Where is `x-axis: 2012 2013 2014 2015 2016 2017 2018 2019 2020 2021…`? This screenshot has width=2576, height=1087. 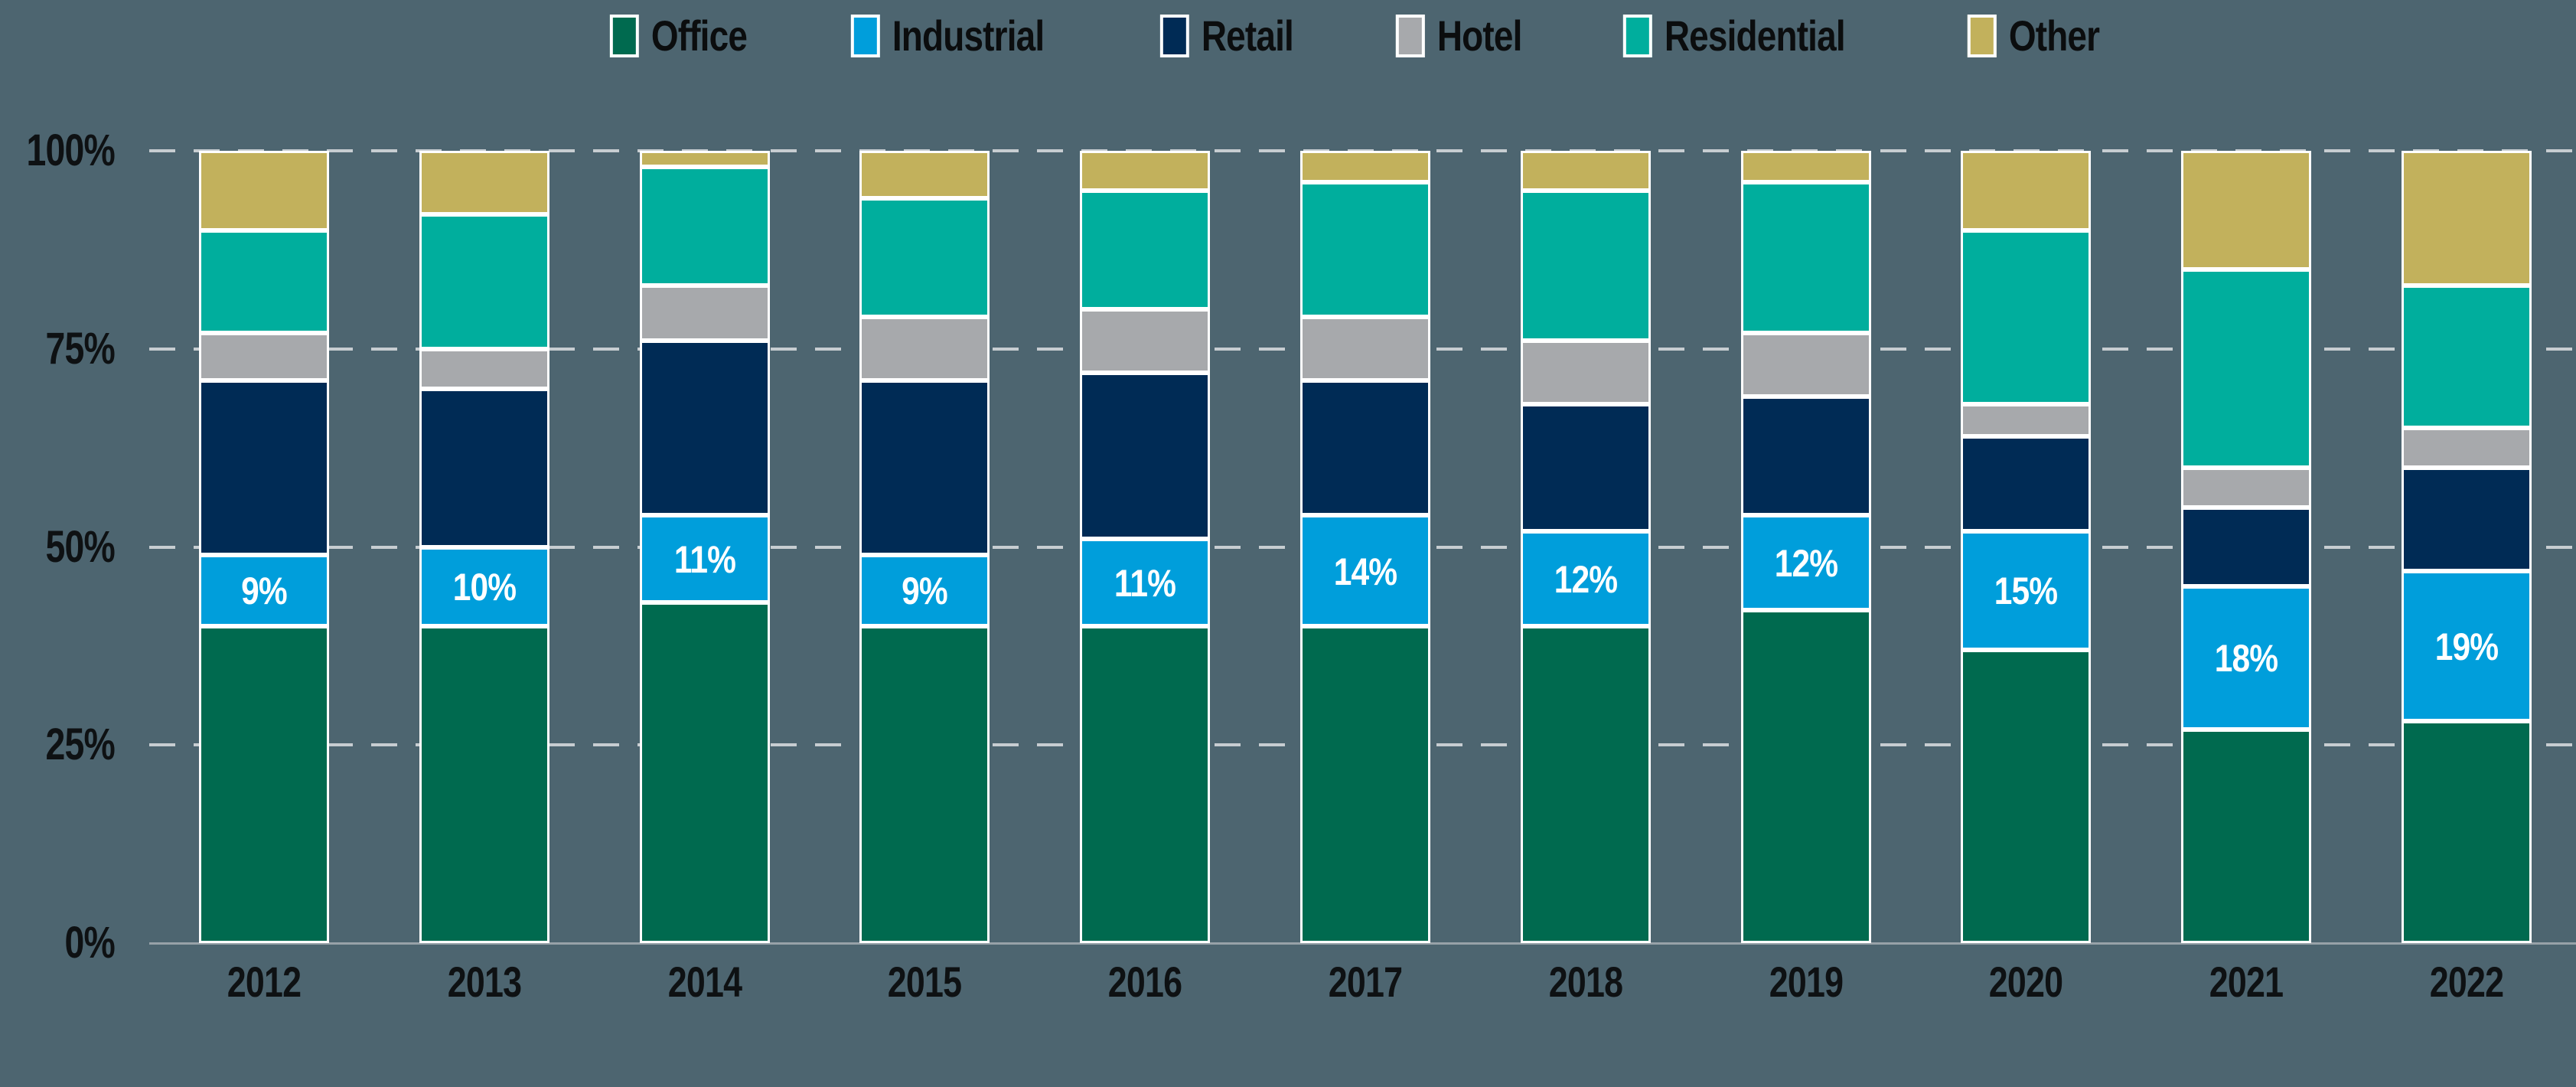
x-axis: 2012 2013 2014 2015 2016 2017 2018 2019 2020 2021… is located at coordinates (1362, 991).